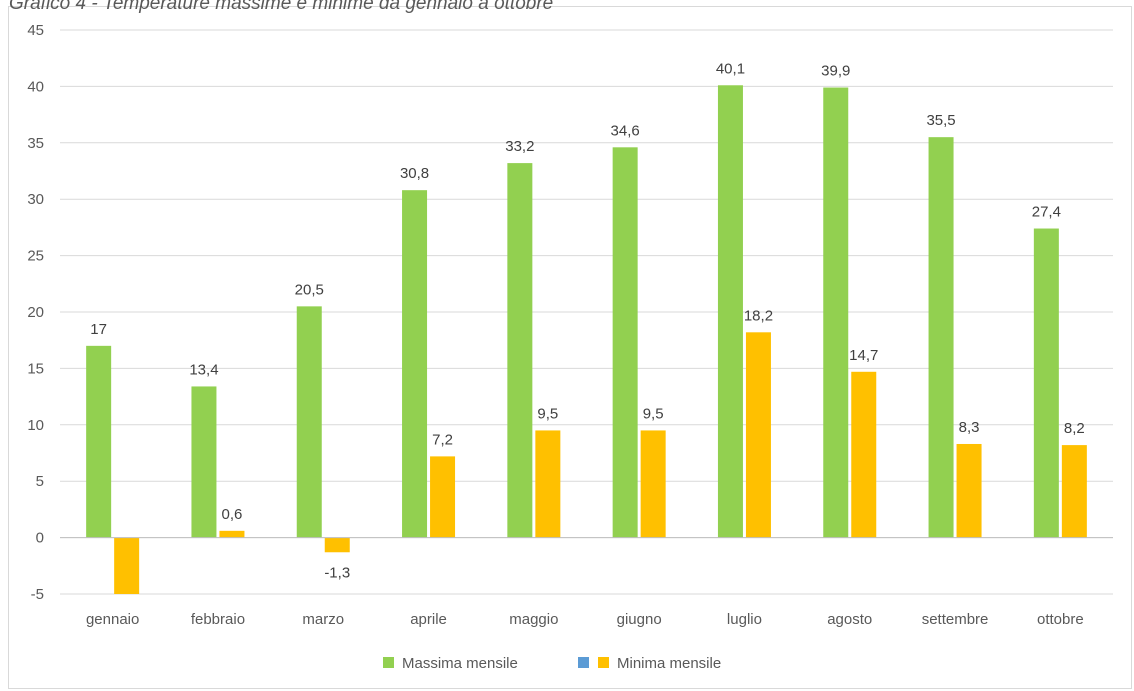  I want to click on bar-min-giugno, so click(653, 484).